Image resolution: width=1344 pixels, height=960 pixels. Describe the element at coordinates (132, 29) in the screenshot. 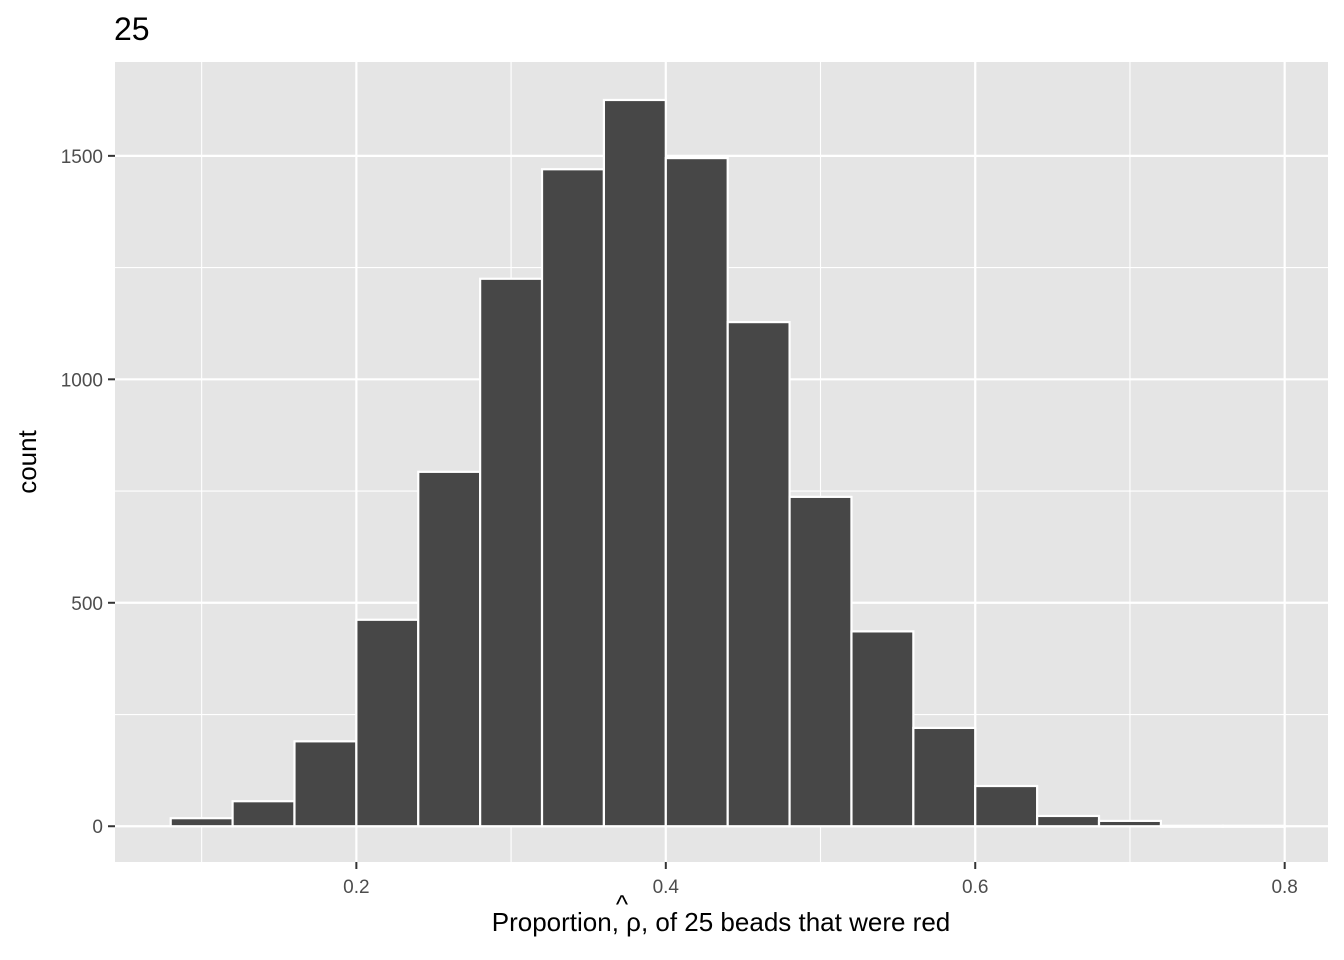

I see `chart-title: 25` at that location.